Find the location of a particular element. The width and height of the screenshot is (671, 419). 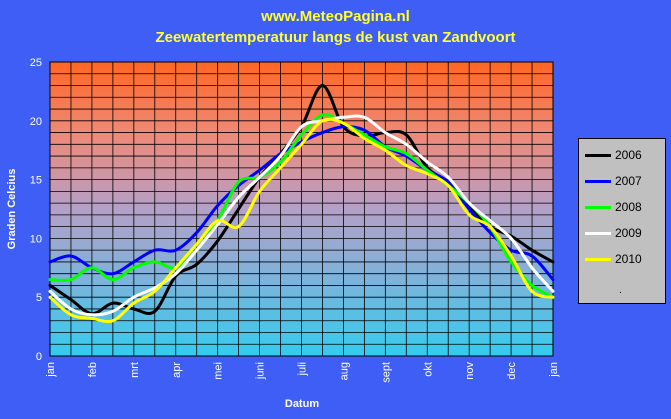

legend-label: 2006 is located at coordinates (628, 155).